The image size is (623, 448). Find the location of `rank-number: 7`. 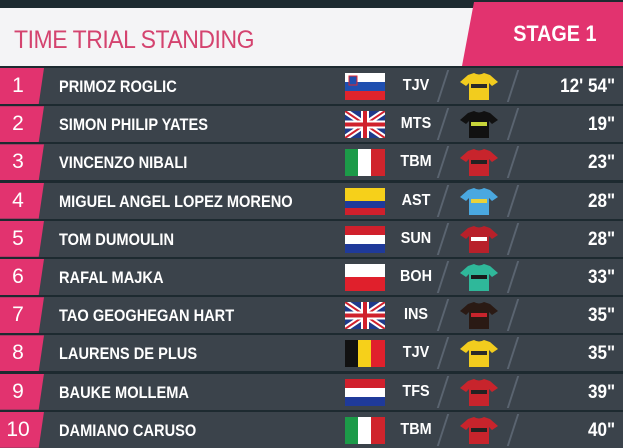

rank-number: 7 is located at coordinates (18, 315).